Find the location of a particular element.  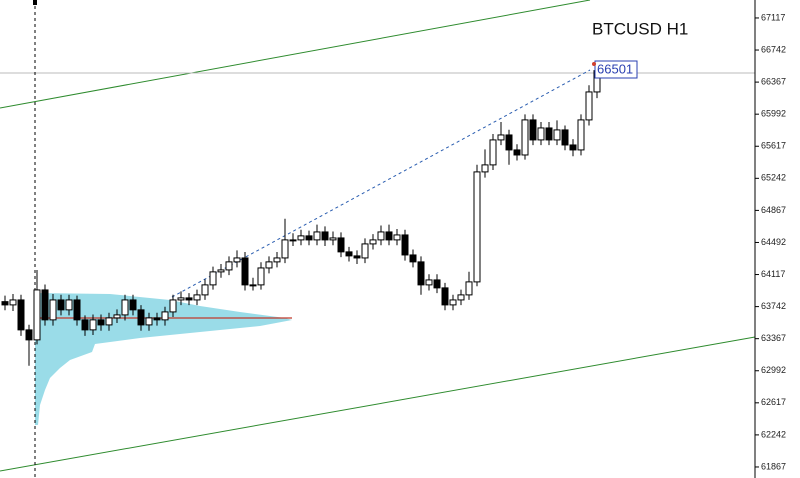

y-tick-label: 63367 is located at coordinates (773, 338).